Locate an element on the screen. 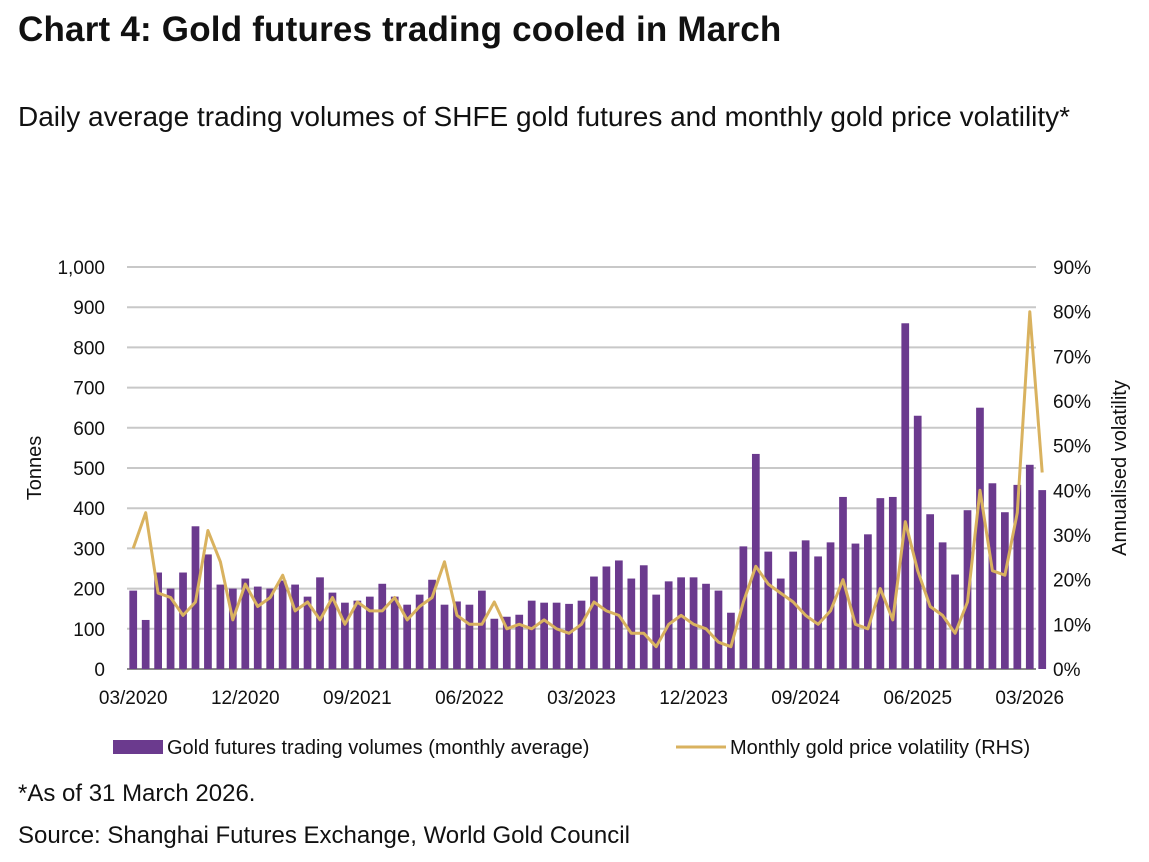  legend-bar-swatch is located at coordinates (138, 747).